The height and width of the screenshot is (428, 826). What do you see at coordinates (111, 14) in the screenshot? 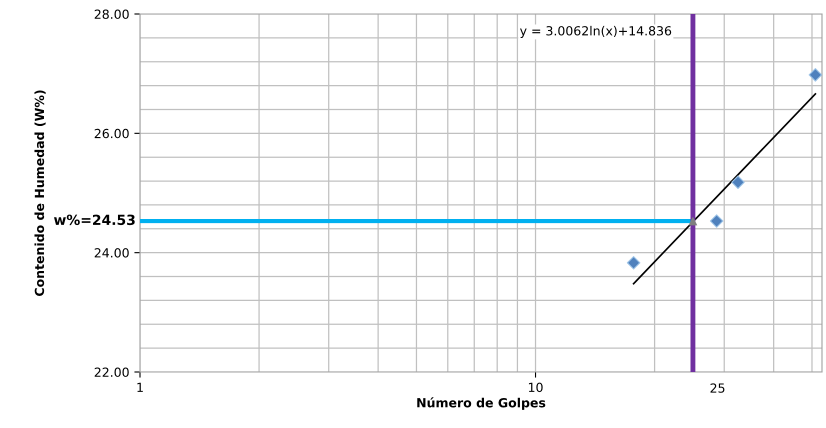
I see `y-tick-label: 28.00` at bounding box center [111, 14].